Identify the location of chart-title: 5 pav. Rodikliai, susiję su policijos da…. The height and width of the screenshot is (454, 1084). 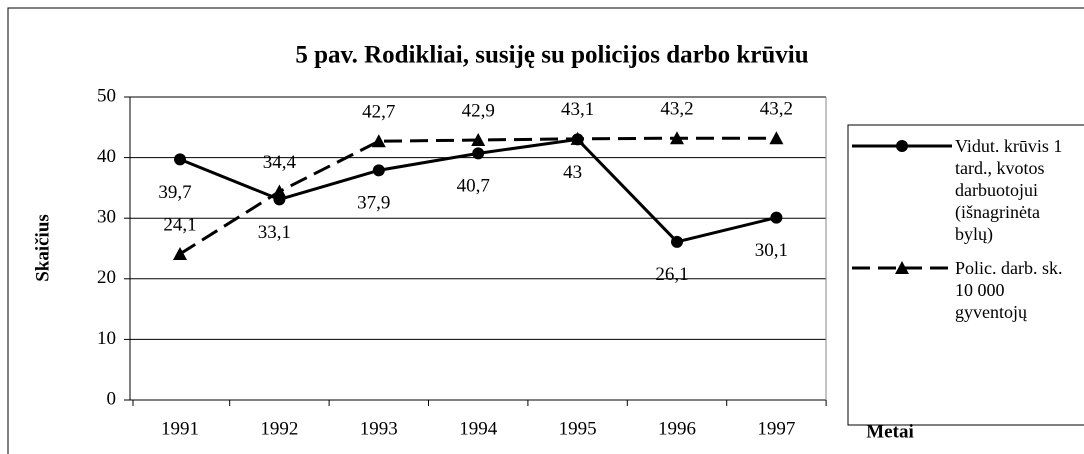
(551, 55).